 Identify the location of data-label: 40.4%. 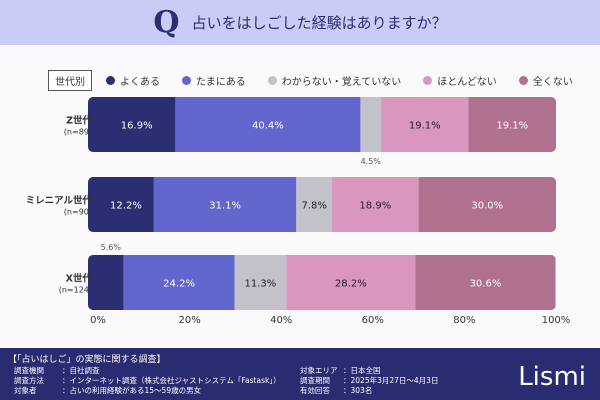
(268, 126).